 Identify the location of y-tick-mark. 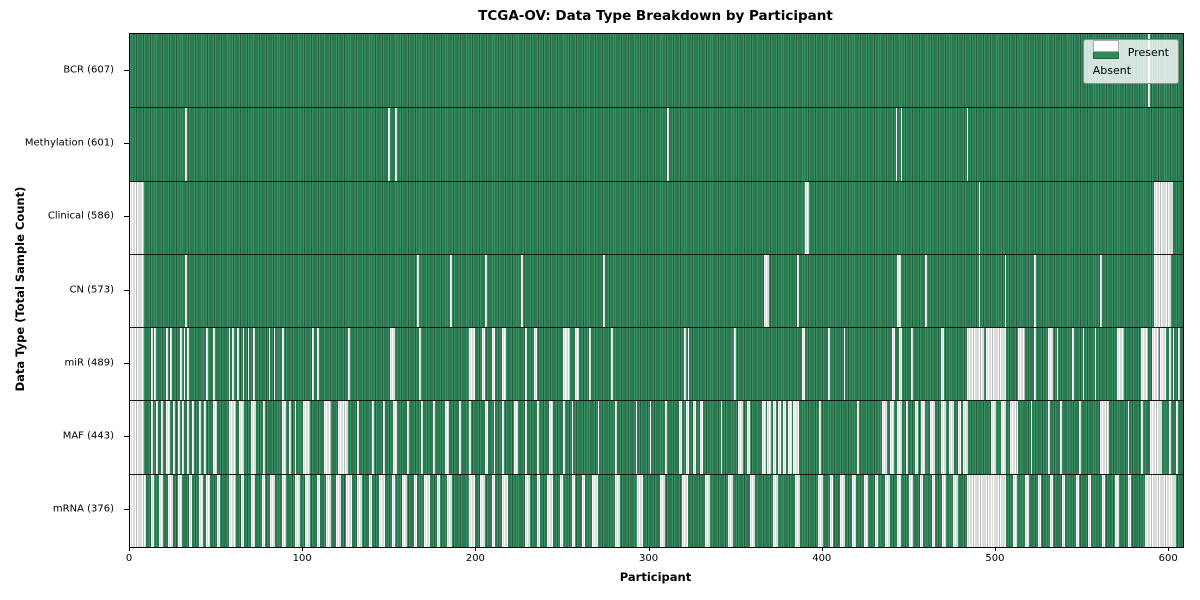
(126, 70).